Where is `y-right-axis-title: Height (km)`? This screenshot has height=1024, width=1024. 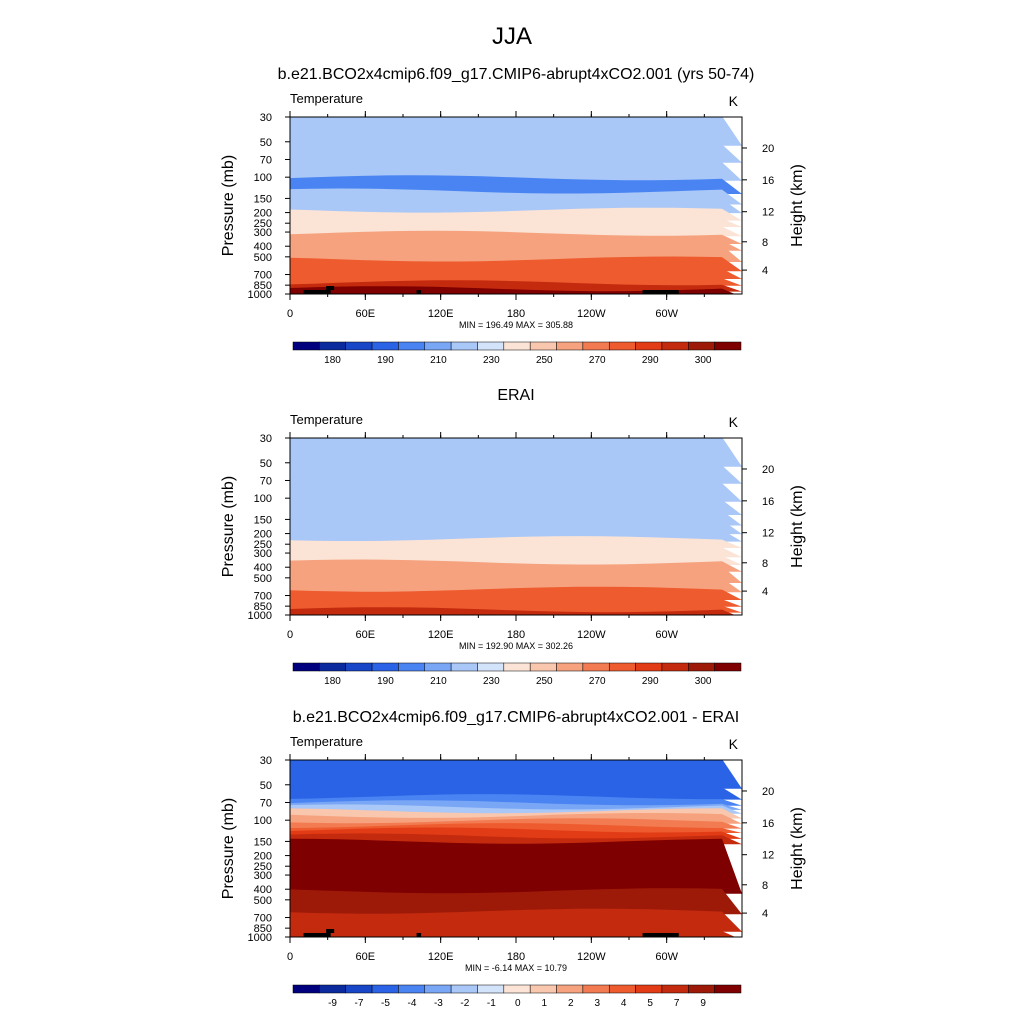 y-right-axis-title: Height (km) is located at coordinates (797, 526).